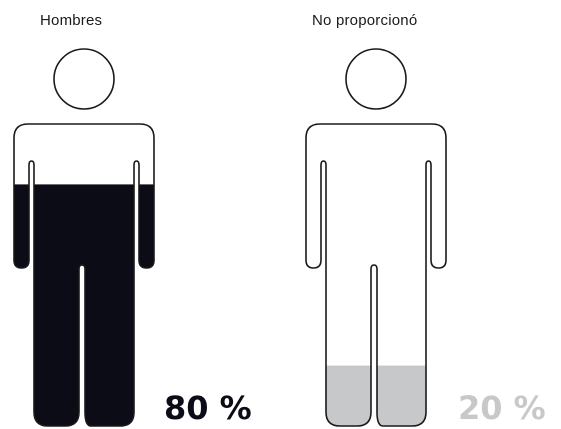 This screenshot has height=429, width=561. Describe the element at coordinates (71, 20) in the screenshot. I see `category-label-hombres: Hombres` at that location.